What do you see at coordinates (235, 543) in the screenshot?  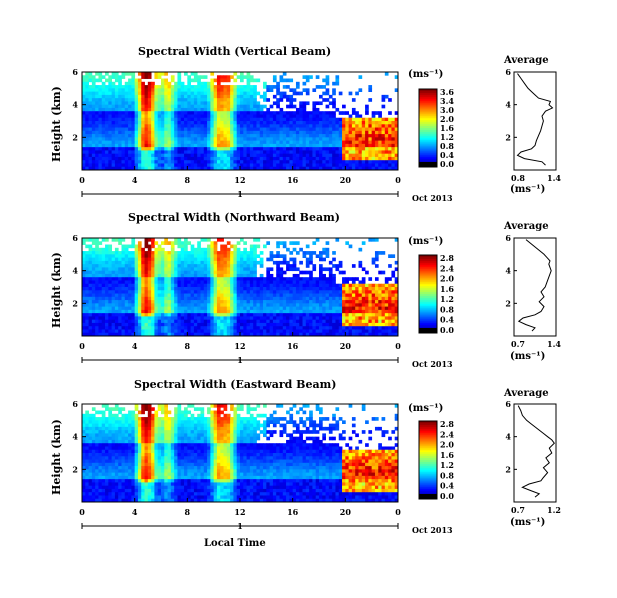 I see `xlabel-local-time: Local Time` at bounding box center [235, 543].